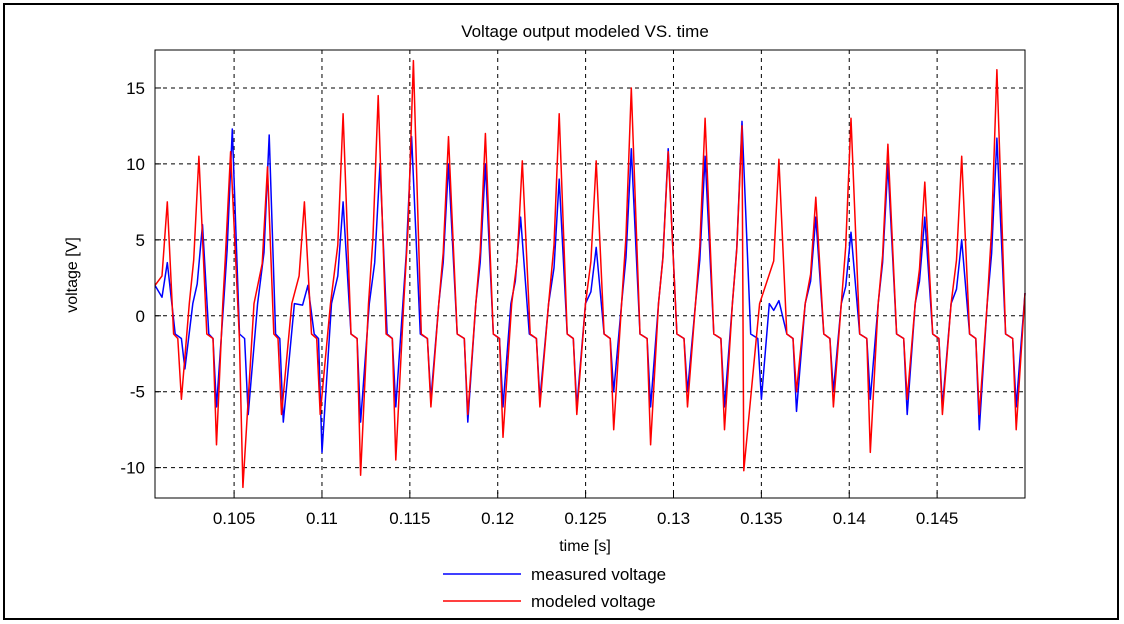 This screenshot has width=1124, height=624. Describe the element at coordinates (849, 518) in the screenshot. I see `x-tick-label: 0.14` at that location.